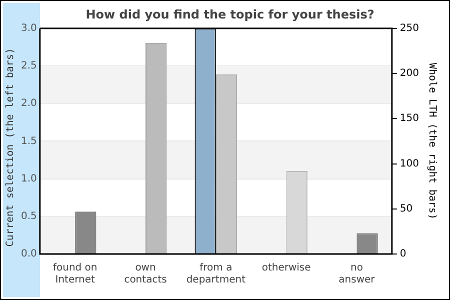 The height and width of the screenshot is (300, 450). Describe the element at coordinates (28, 104) in the screenshot. I see `y-tick-label: 2.0` at that location.